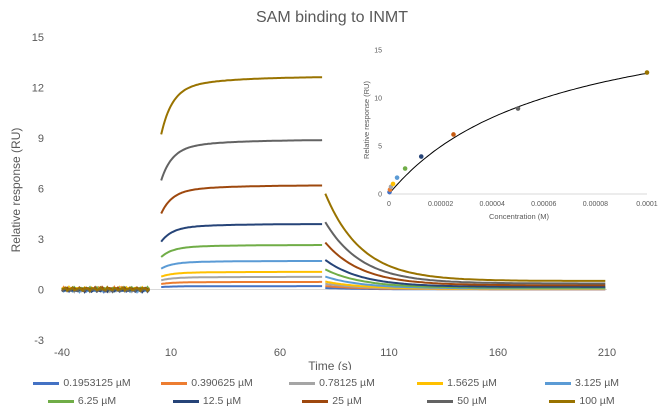  Describe the element at coordinates (39, 341) in the screenshot. I see `y-tick-label: -3` at that location.